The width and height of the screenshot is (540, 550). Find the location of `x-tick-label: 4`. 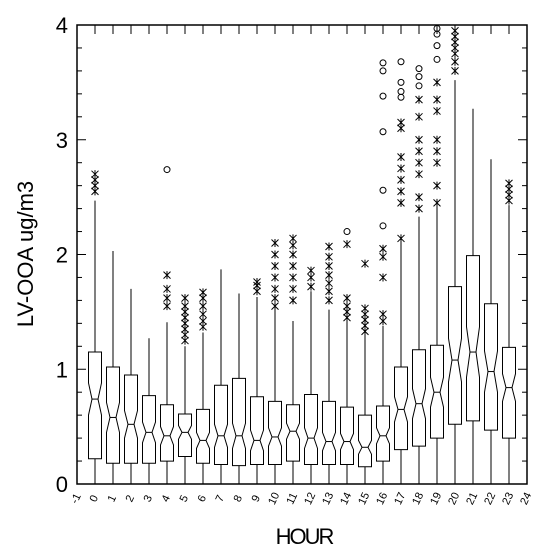

x-tick-label: 4 is located at coordinates (166, 498).